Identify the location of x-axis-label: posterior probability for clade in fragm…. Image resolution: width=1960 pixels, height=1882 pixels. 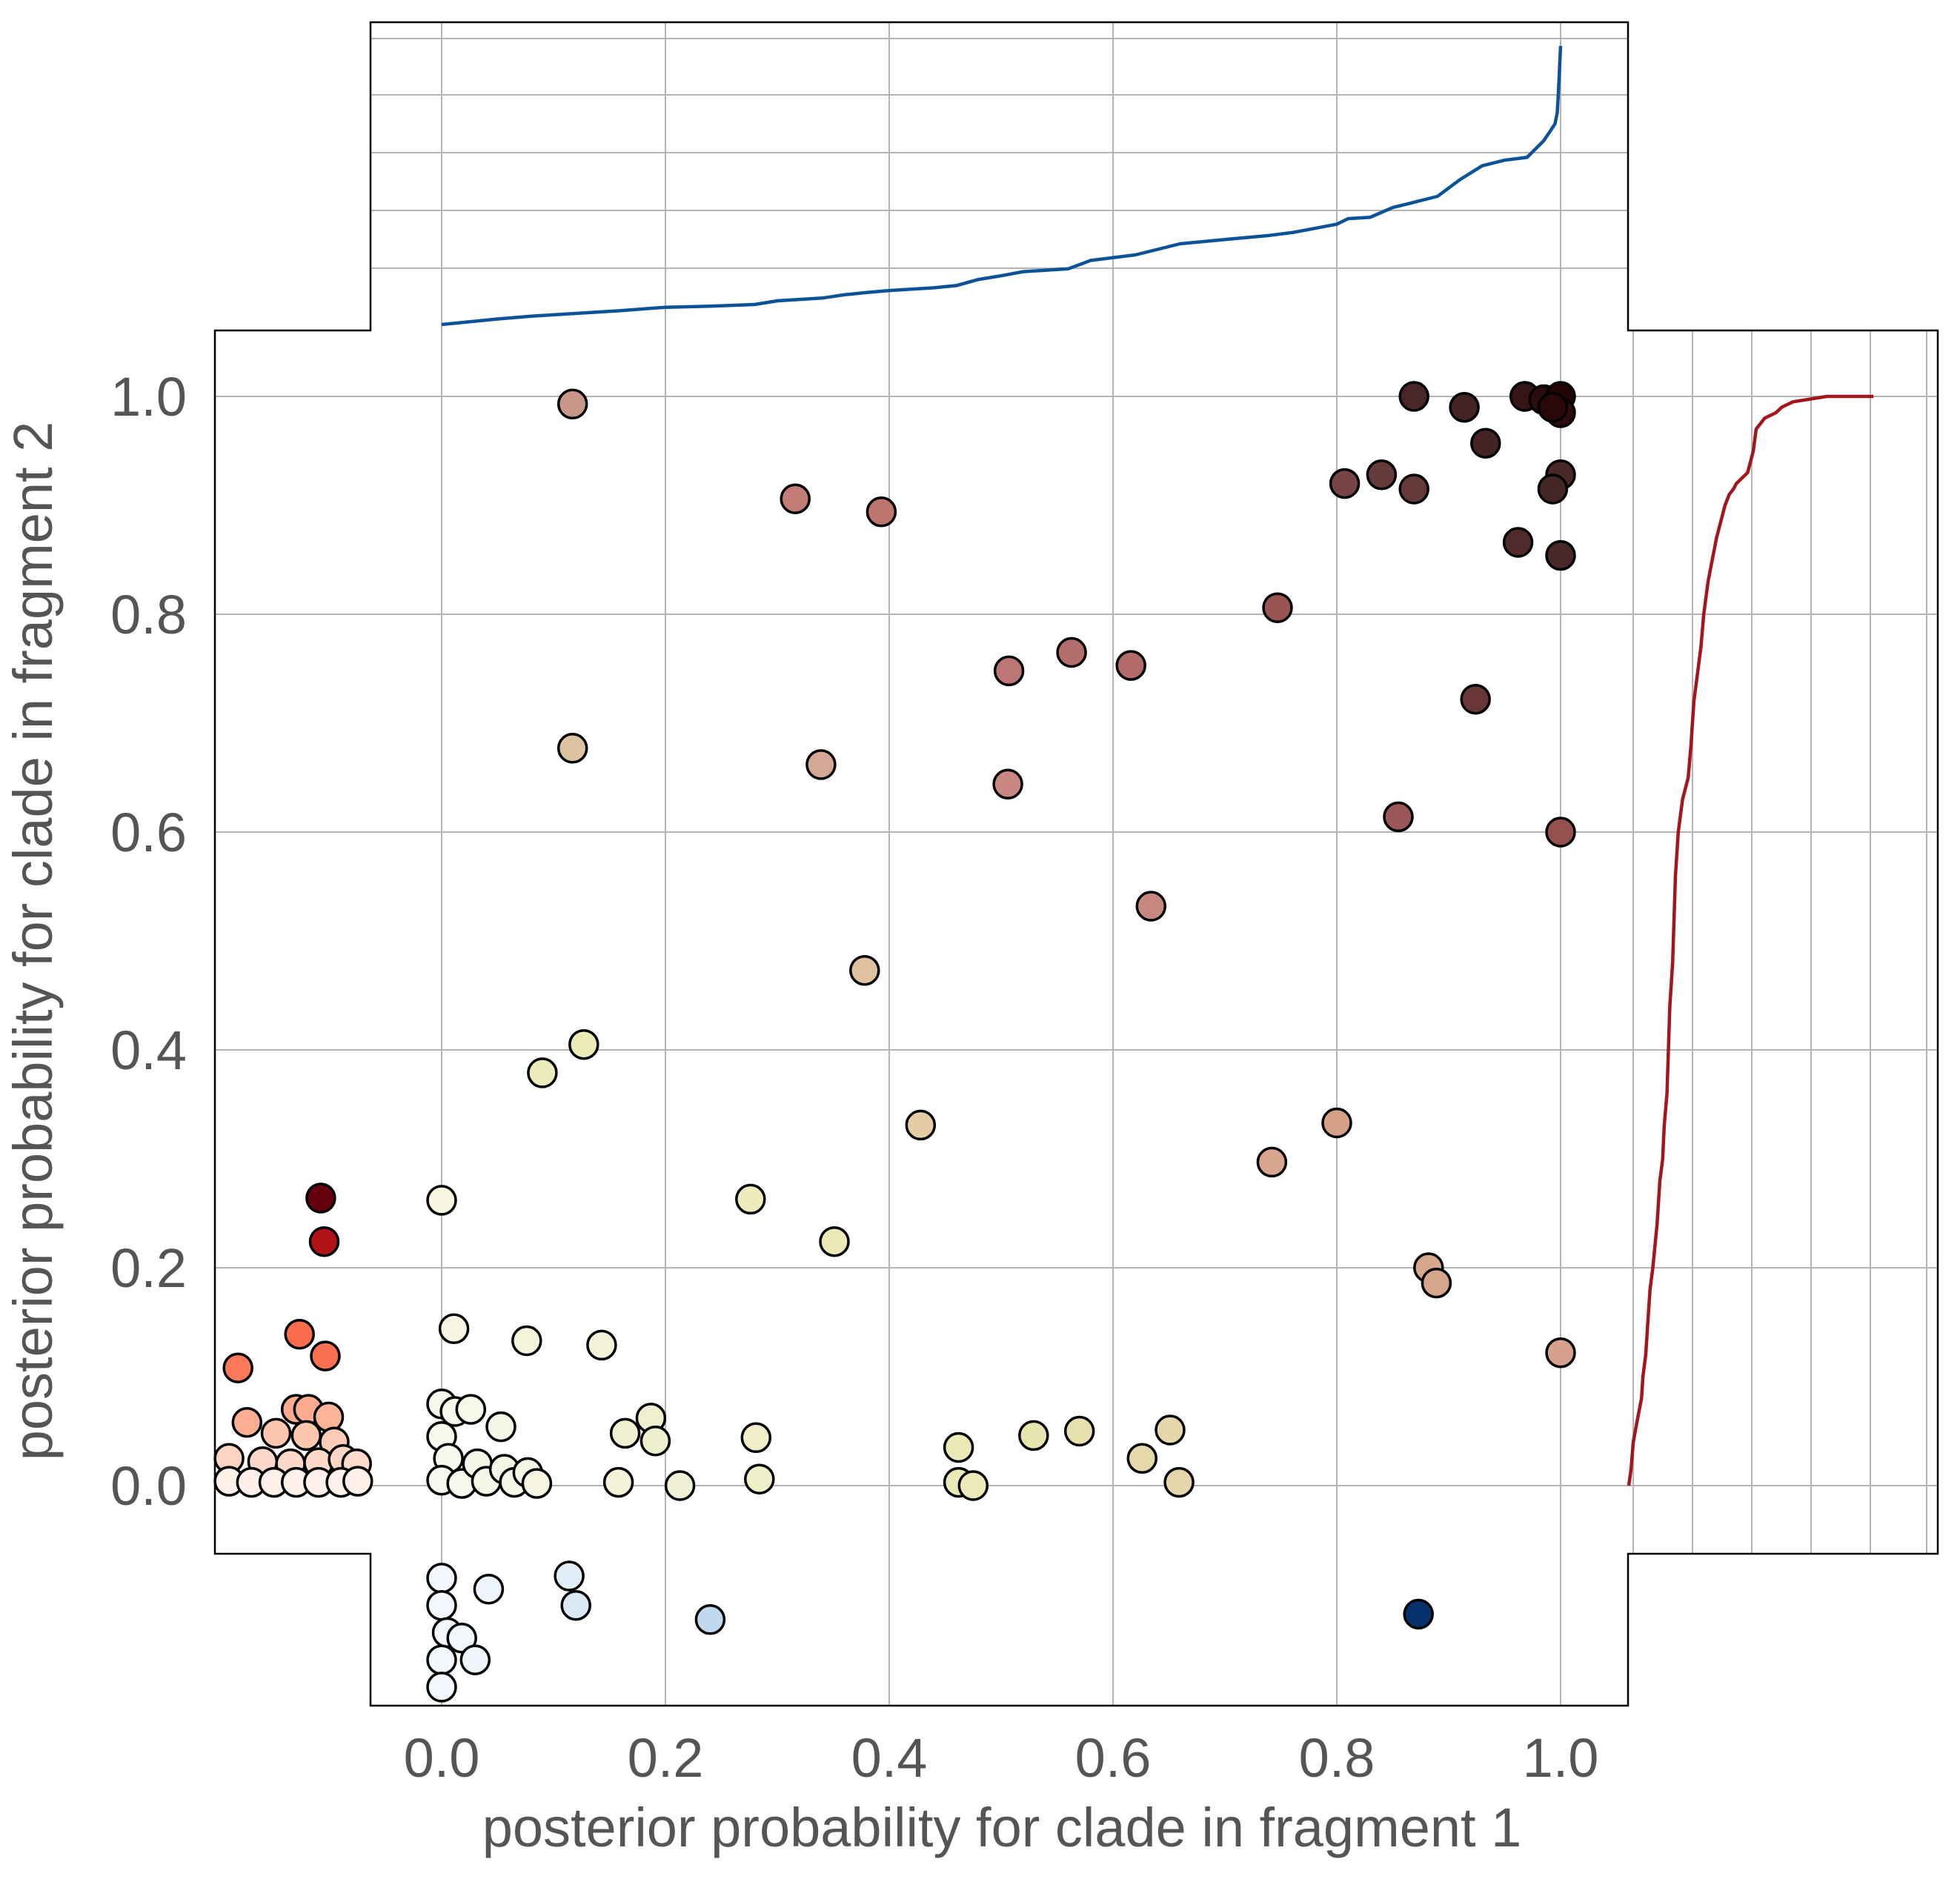
(1002, 1827).